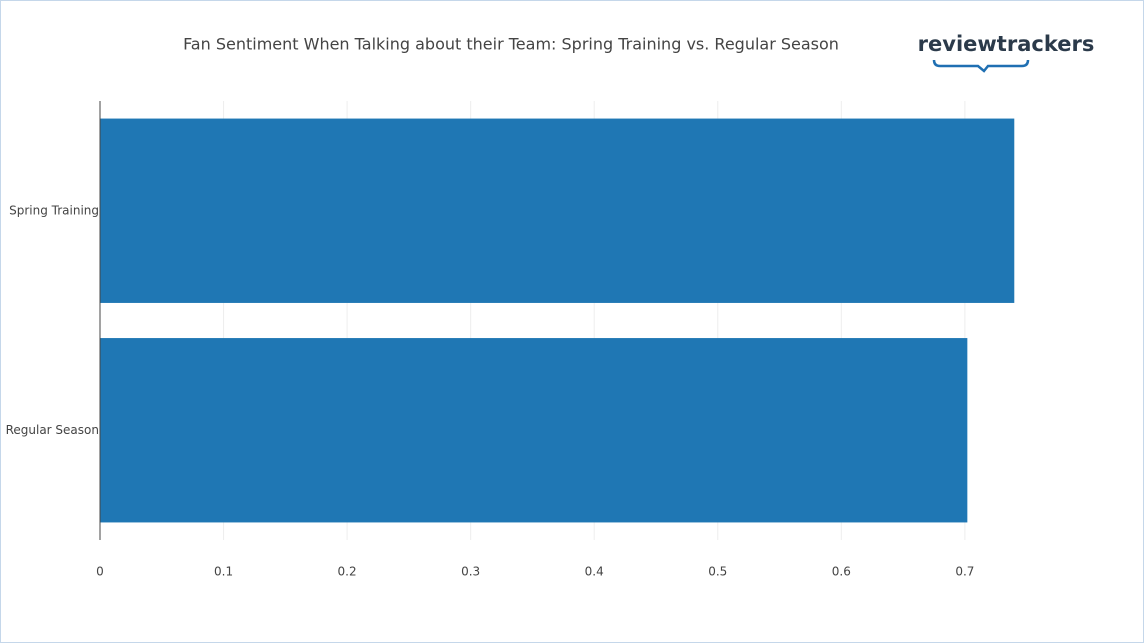 This screenshot has height=643, width=1144. Describe the element at coordinates (223, 572) in the screenshot. I see `x-tick-label: 0.1` at that location.